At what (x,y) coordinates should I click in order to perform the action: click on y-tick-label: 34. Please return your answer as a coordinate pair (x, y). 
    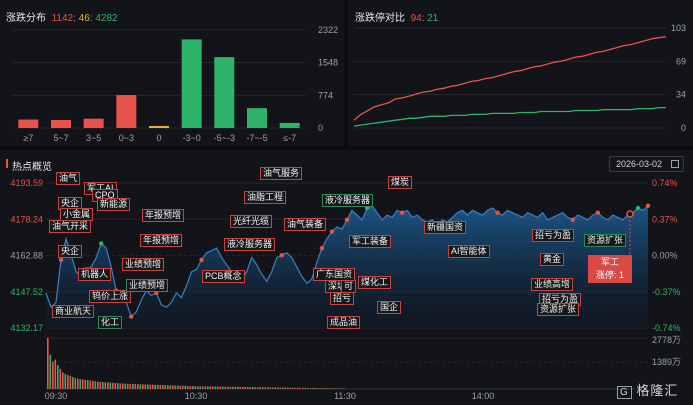
    Looking at the image, I should click on (681, 95).